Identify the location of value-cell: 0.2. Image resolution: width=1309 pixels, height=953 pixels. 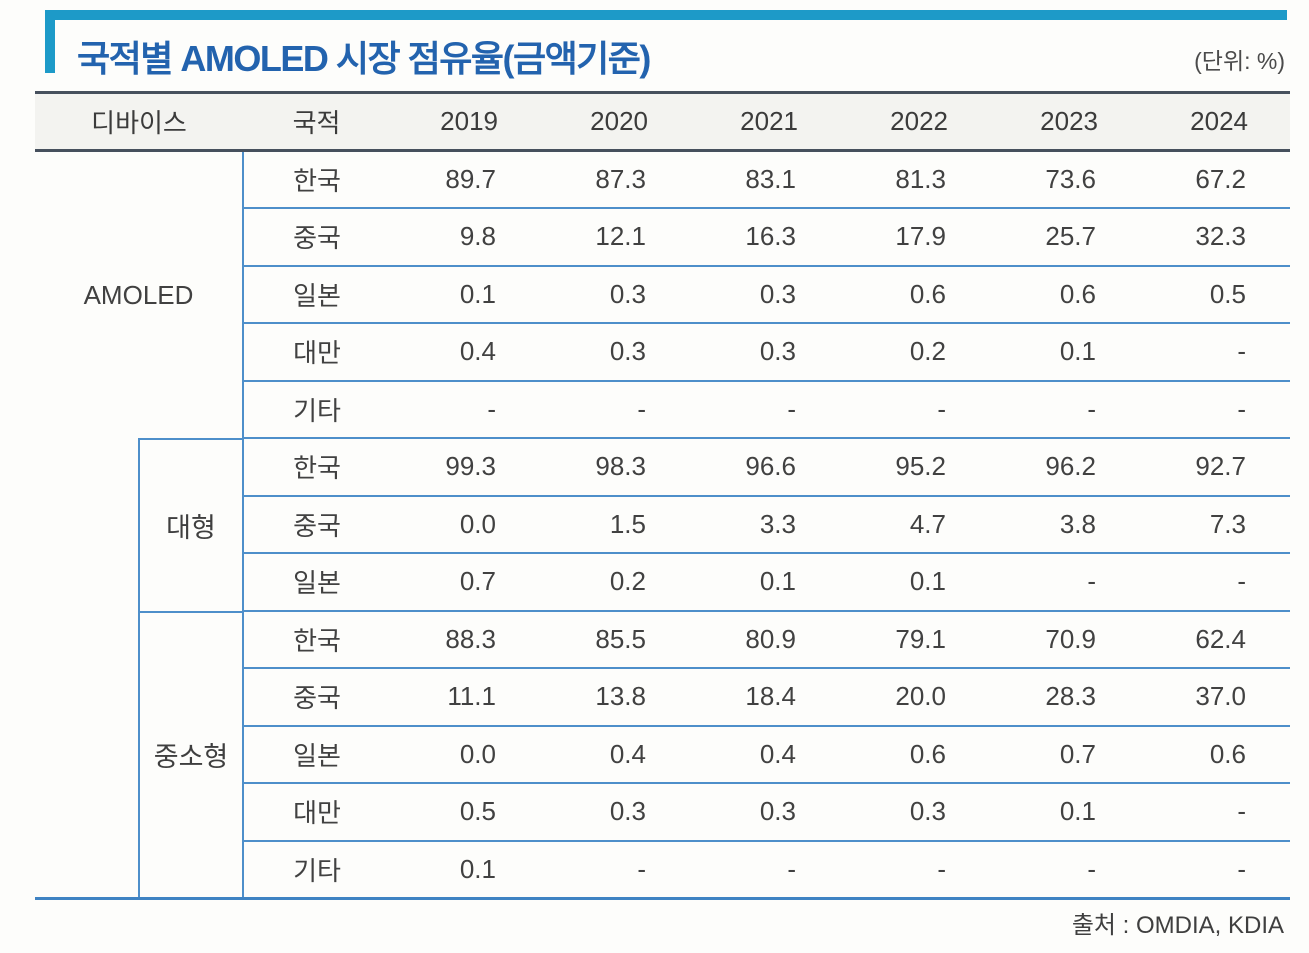
(915, 351).